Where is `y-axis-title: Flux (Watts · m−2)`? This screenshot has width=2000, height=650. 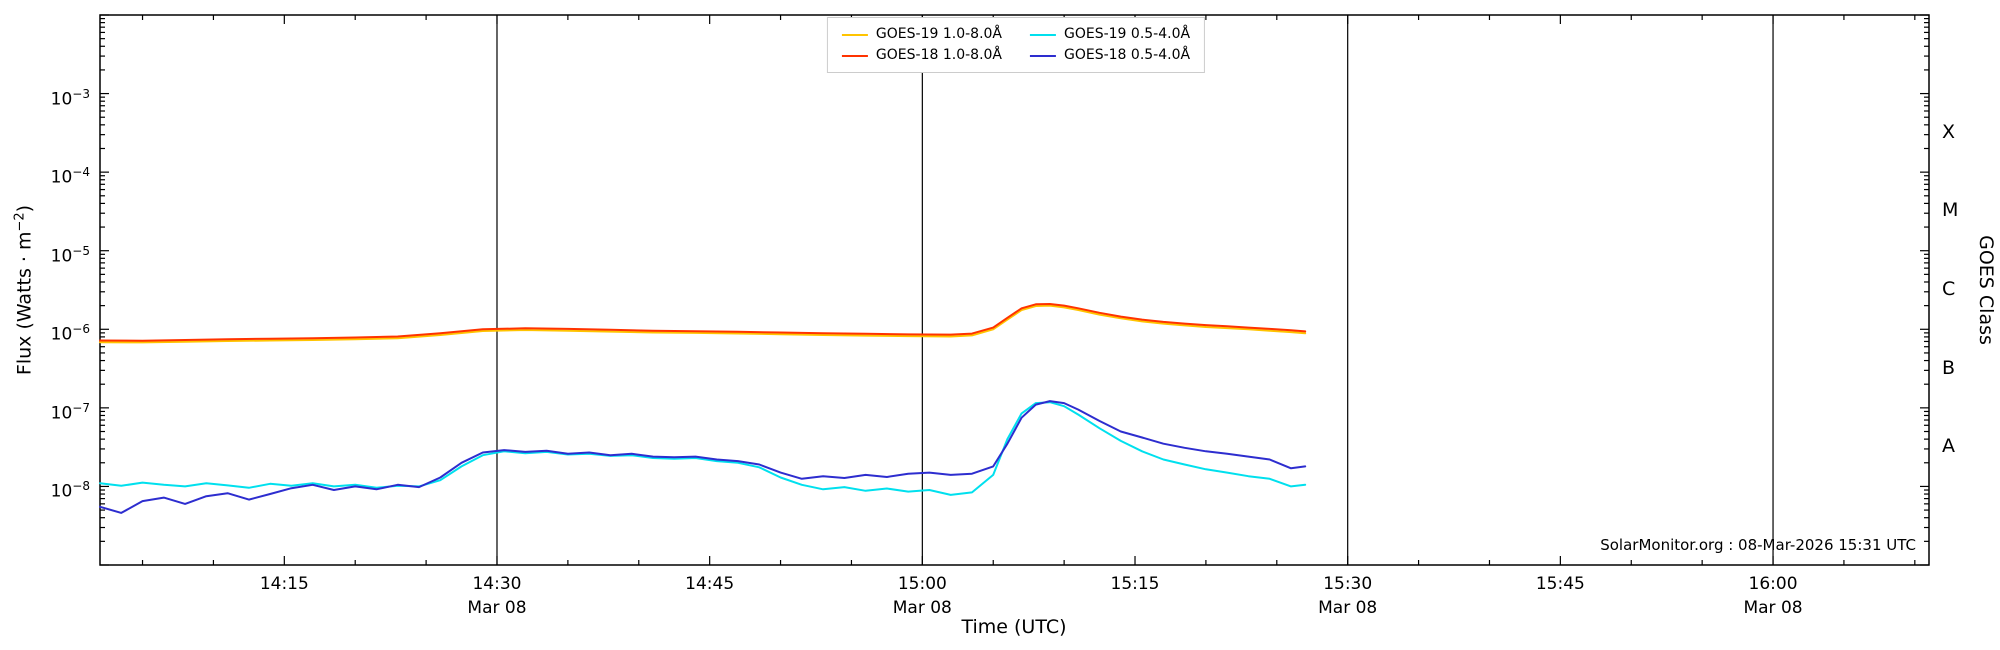 y-axis-title: Flux (Watts · m−2) is located at coordinates (23, 290).